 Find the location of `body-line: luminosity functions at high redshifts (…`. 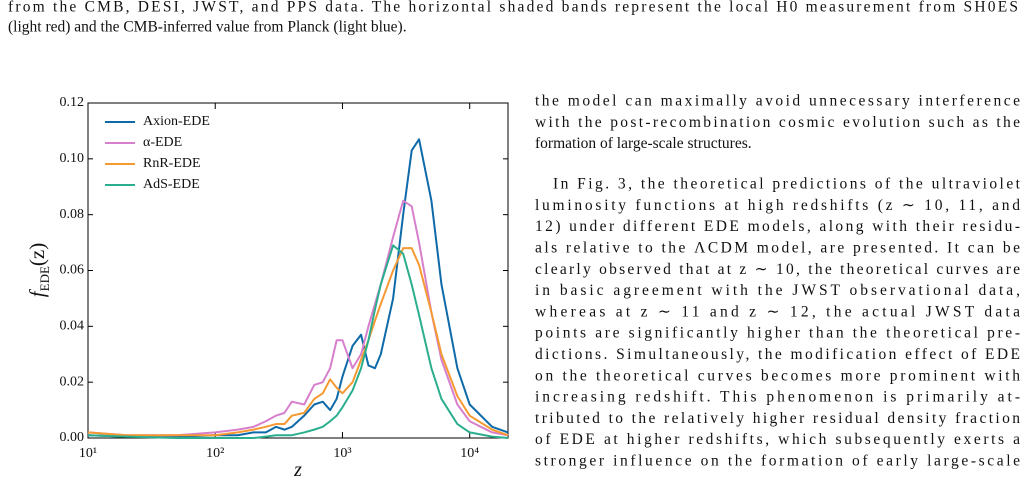

body-line: luminosity functions at high redshifts (… is located at coordinates (777, 205).